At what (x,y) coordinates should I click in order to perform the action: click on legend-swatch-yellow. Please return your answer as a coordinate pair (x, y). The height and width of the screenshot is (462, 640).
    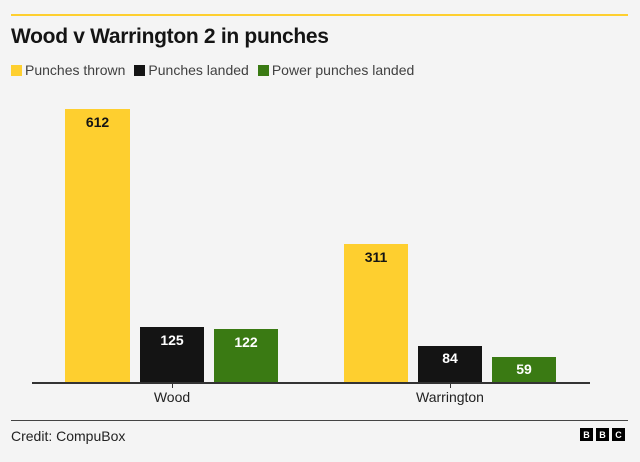
    Looking at the image, I should click on (16, 70).